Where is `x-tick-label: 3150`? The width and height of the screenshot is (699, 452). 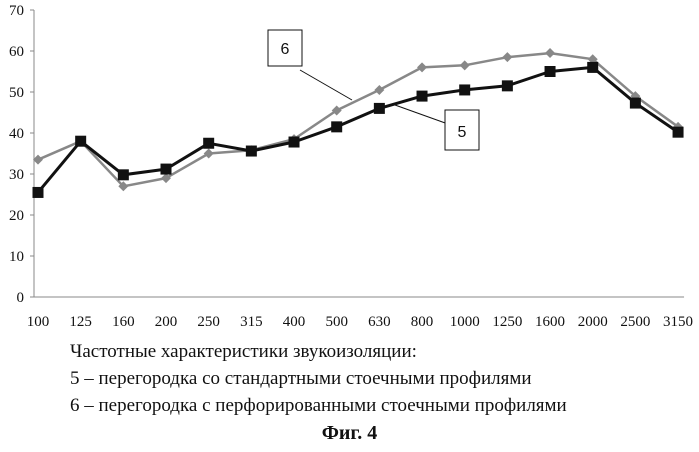 x-tick-label: 3150 is located at coordinates (678, 322).